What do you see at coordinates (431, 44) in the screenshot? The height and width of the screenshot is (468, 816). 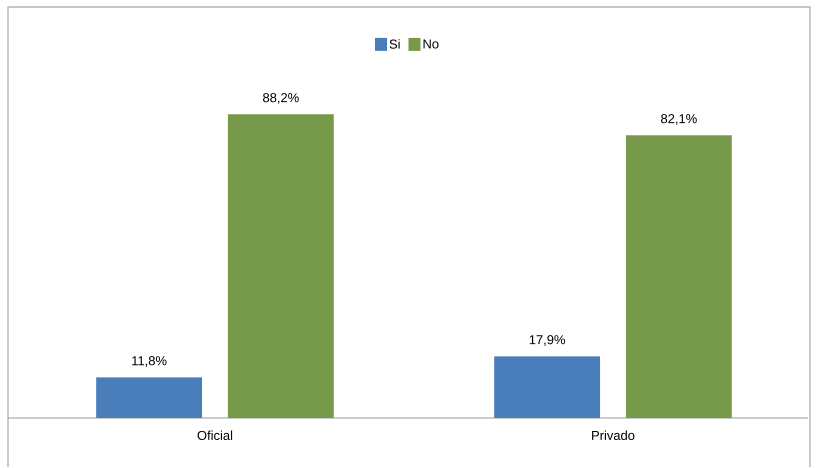 I see `legend-label: No` at bounding box center [431, 44].